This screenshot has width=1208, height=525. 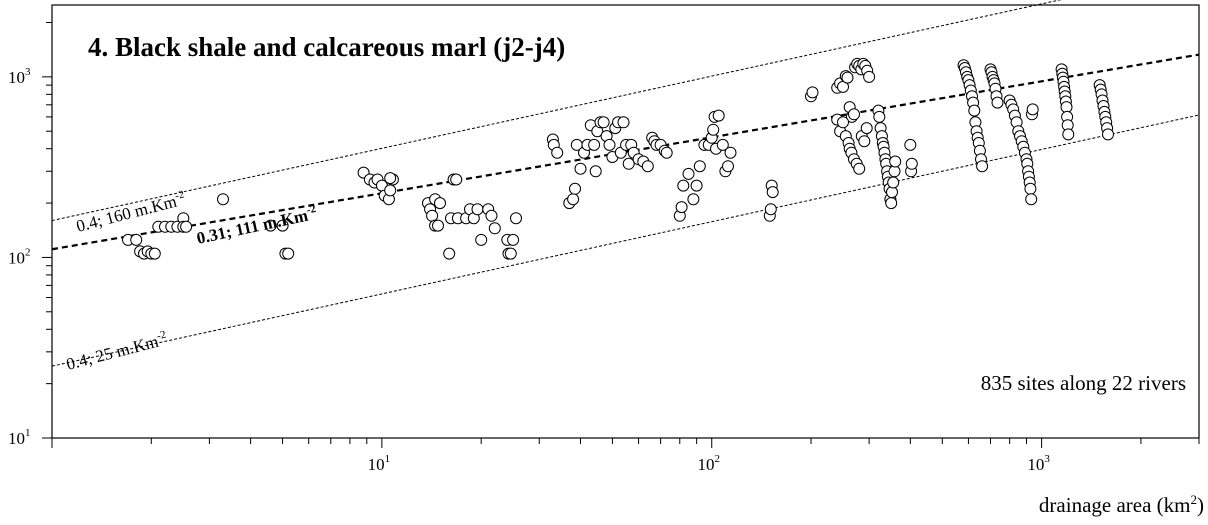 What do you see at coordinates (30, 234) in the screenshot?
I see `y-axis-ticks: 10¹ 10² 10³` at bounding box center [30, 234].